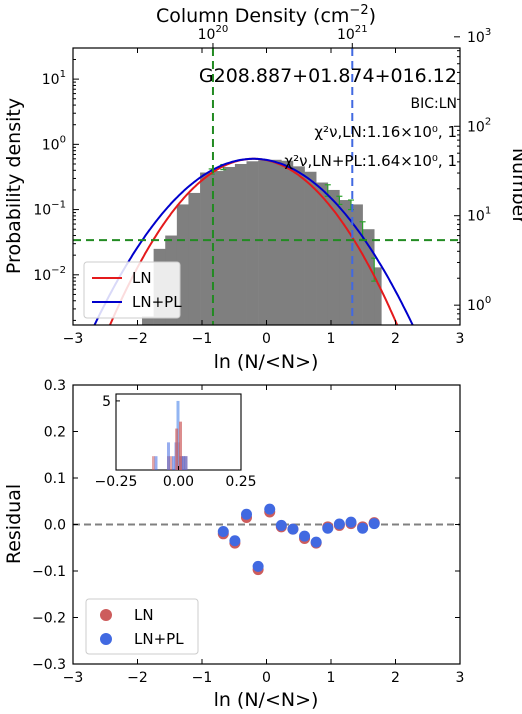 The image size is (522, 714). Describe the element at coordinates (49, 665) in the screenshot. I see `y-tick-label: −0.3` at that location.